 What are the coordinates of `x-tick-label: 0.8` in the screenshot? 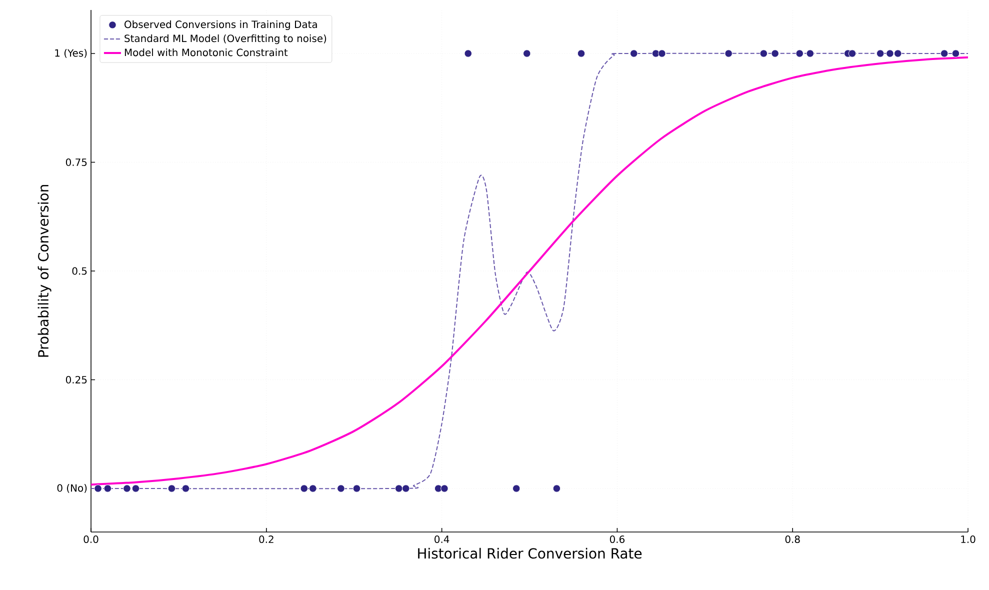 It's located at (792, 539).